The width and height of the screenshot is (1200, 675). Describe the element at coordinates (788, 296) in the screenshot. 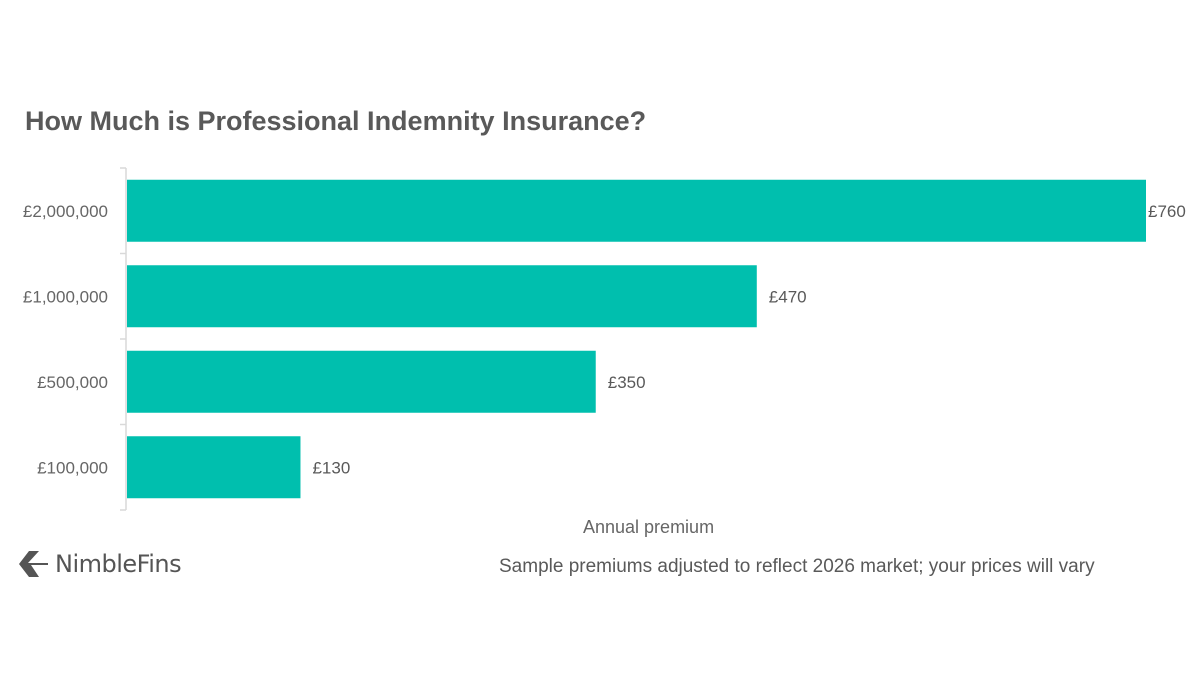

I see `data-label: £470` at that location.